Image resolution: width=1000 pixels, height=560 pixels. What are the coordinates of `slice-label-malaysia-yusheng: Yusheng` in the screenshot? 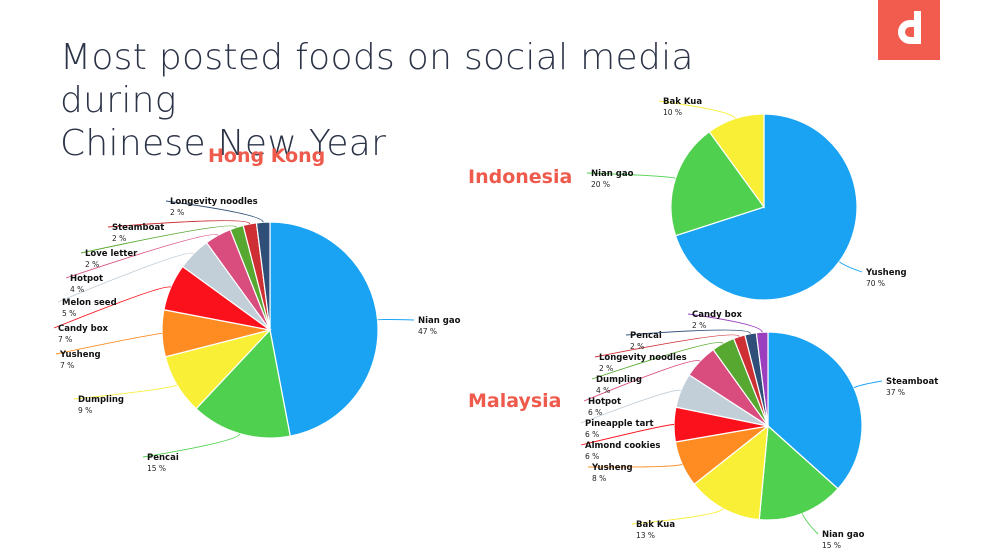 It's located at (612, 468).